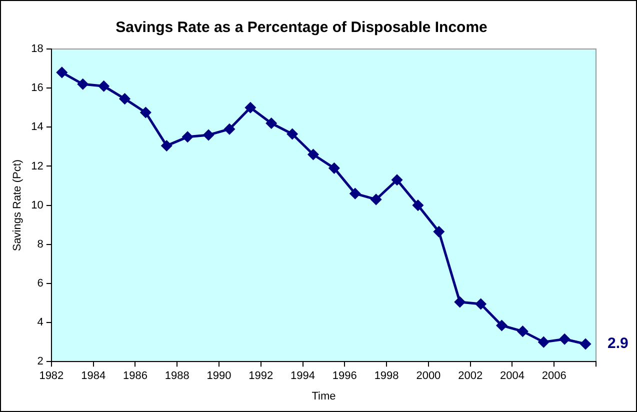 This screenshot has width=637, height=412. I want to click on chart-title: Savings Rate as a Percentage of Disposable Income, so click(302, 27).